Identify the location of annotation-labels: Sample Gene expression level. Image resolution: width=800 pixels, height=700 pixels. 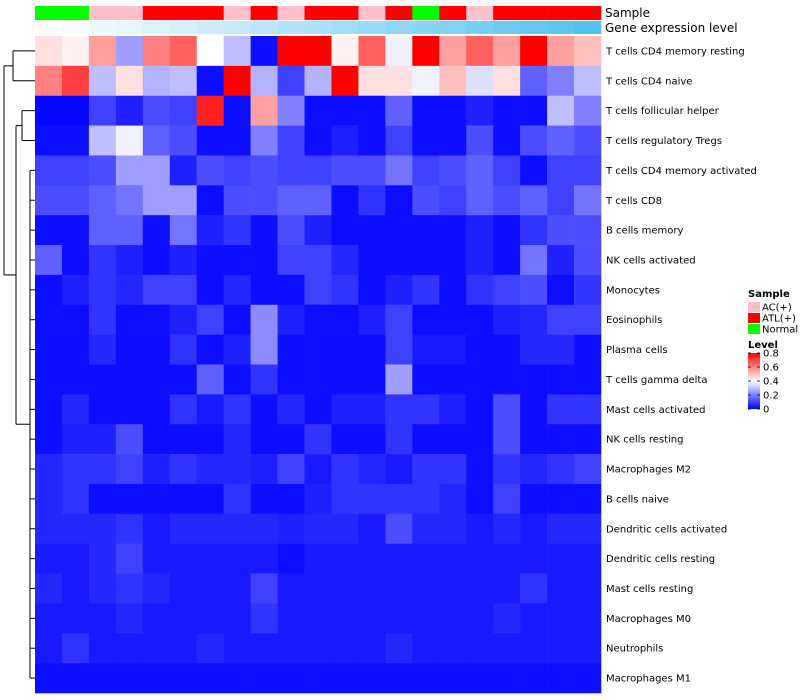
(671, 20).